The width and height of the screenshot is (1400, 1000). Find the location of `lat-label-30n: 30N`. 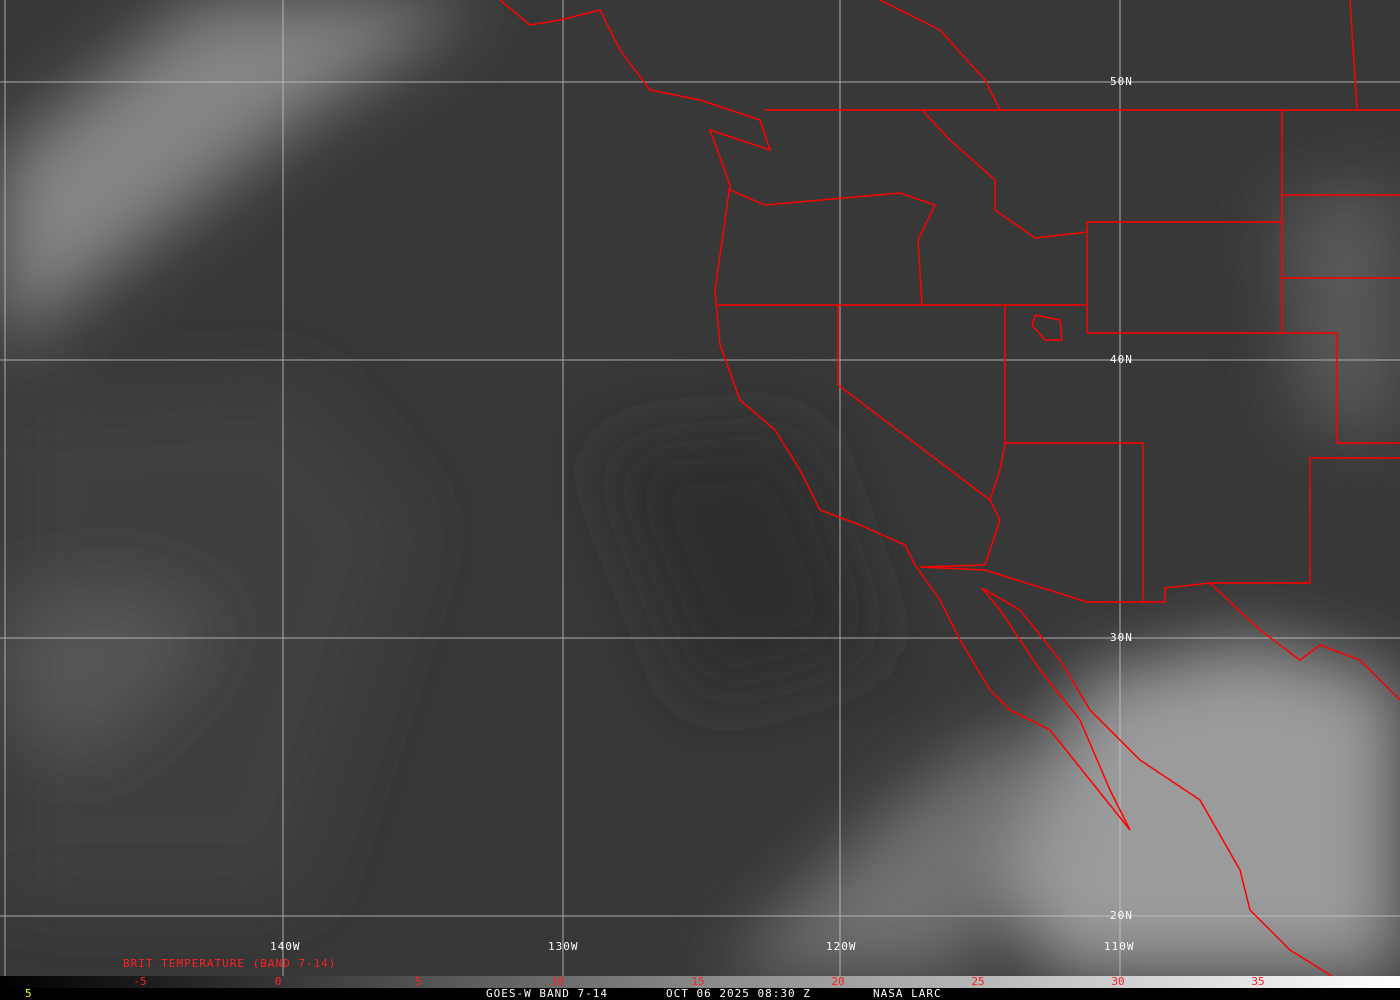

lat-label-30n: 30N is located at coordinates (1121, 637).